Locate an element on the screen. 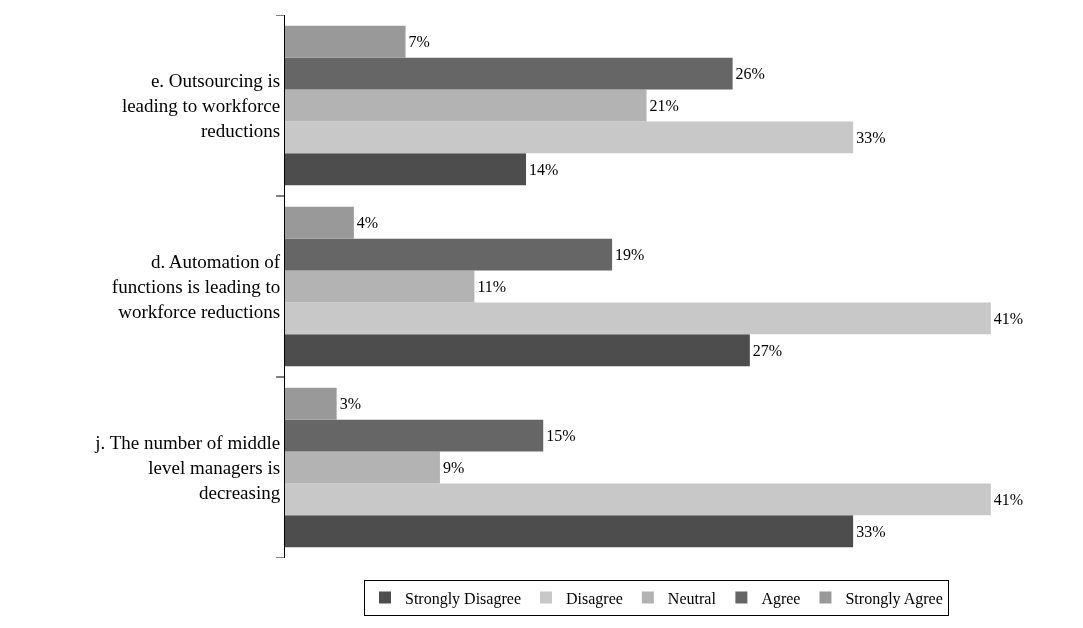  data-label: 14% is located at coordinates (544, 169).